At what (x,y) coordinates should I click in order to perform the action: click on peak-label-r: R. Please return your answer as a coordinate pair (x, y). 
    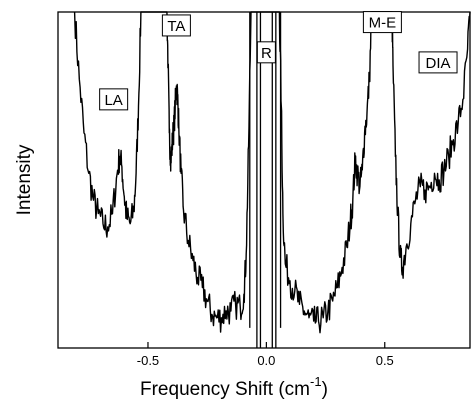
    Looking at the image, I should click on (266, 52).